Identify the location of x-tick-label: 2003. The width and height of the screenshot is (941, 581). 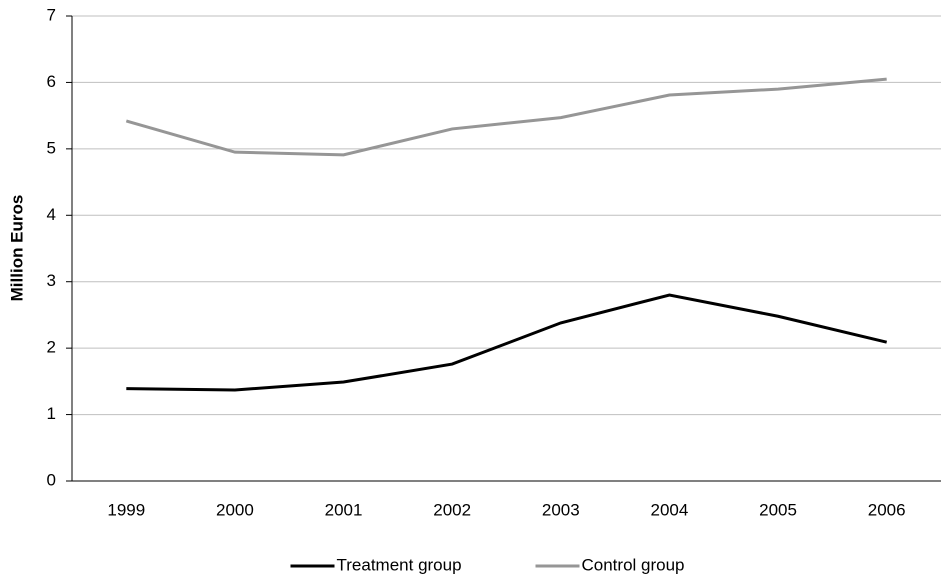
(561, 509).